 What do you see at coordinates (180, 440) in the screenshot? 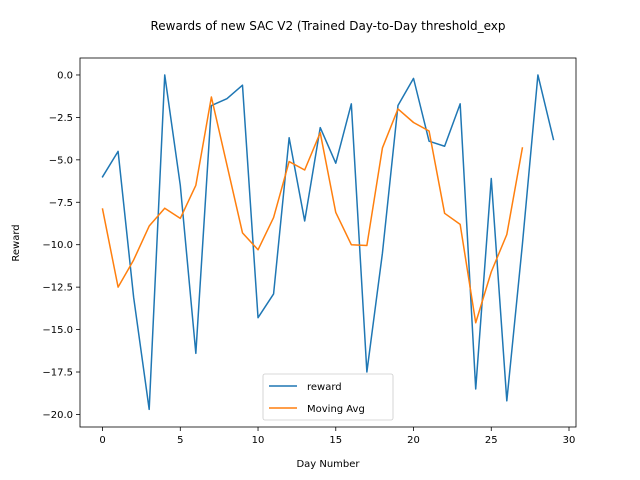
I see `x-tick-label: 5` at bounding box center [180, 440].